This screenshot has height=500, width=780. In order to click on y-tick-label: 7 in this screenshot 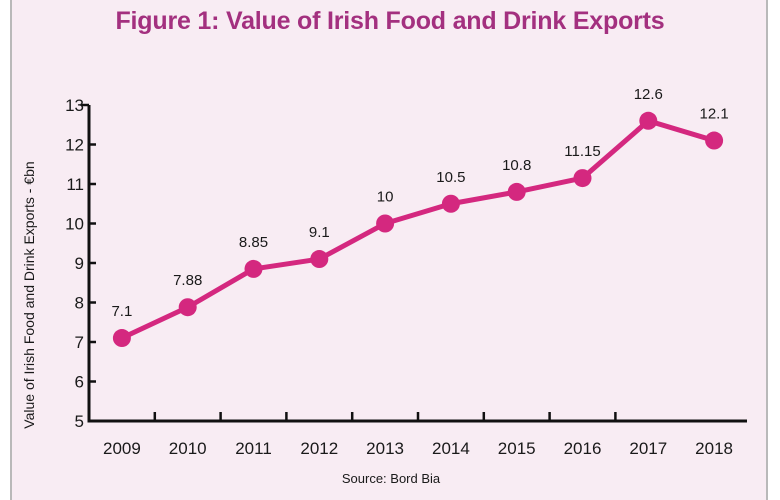, I will do `click(79, 342)`.